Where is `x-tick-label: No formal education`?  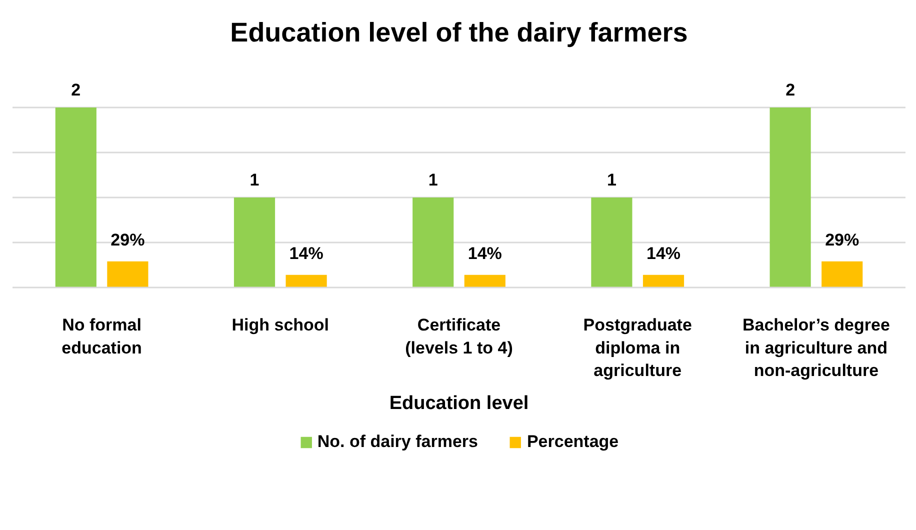
x-tick-label: No formal education is located at coordinates (102, 337).